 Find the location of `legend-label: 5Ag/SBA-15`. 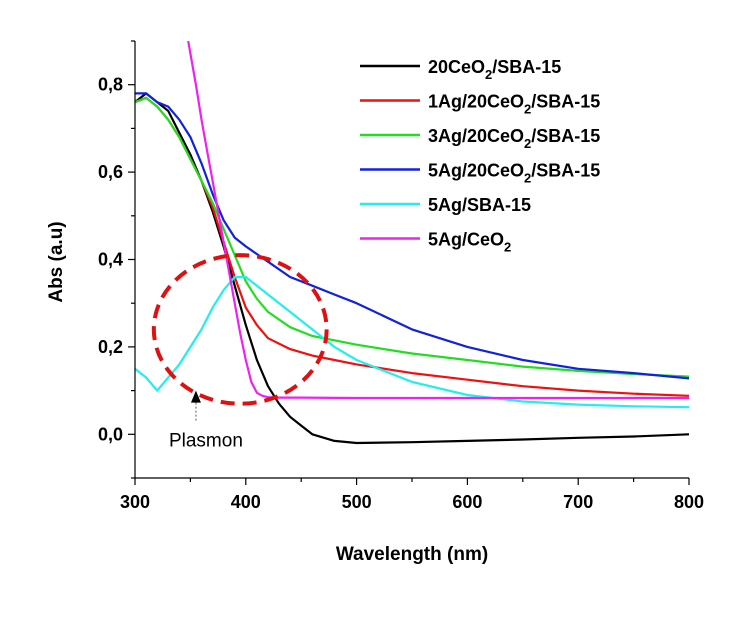

legend-label: 5Ag/SBA-15 is located at coordinates (479, 205).